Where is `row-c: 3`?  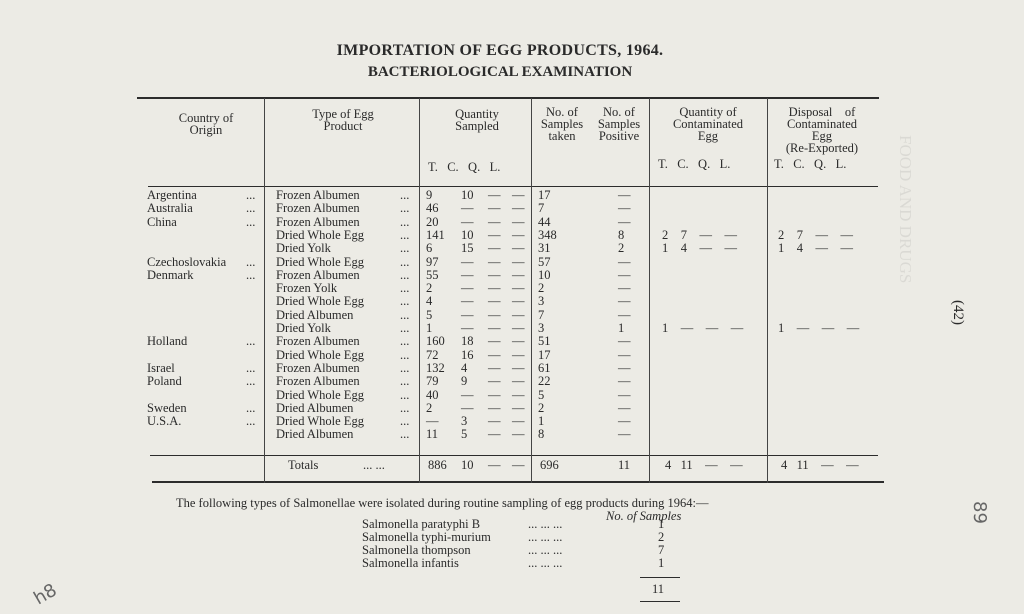
row-c: 3 is located at coordinates (464, 421).